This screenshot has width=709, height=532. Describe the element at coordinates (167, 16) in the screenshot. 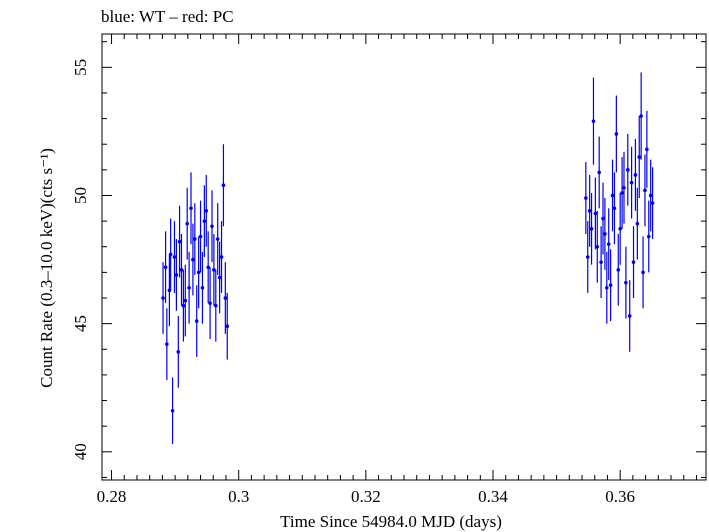

I see `chart-title: blue: WT – red: PC` at that location.